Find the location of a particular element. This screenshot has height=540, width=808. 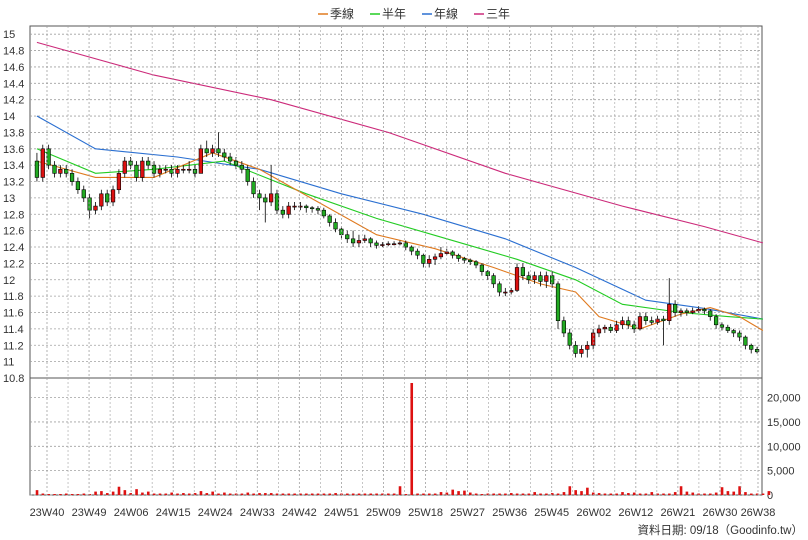

x-tick-label: 26W02 is located at coordinates (593, 513).